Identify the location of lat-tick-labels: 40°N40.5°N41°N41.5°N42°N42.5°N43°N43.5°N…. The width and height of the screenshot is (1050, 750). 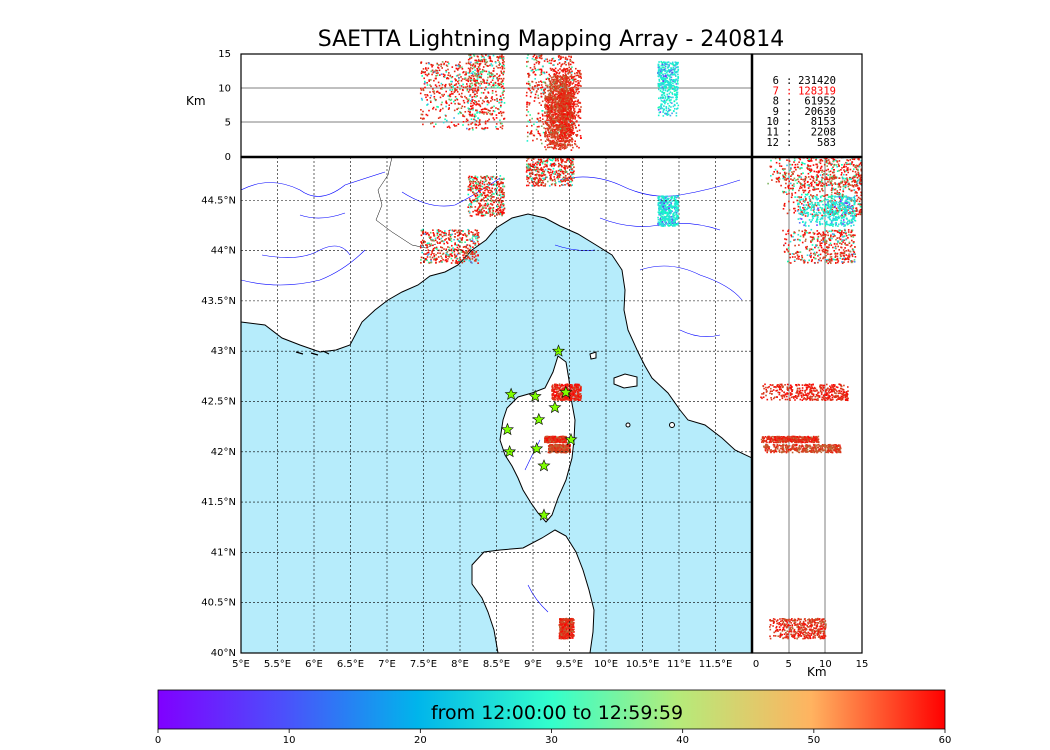
(218, 427).